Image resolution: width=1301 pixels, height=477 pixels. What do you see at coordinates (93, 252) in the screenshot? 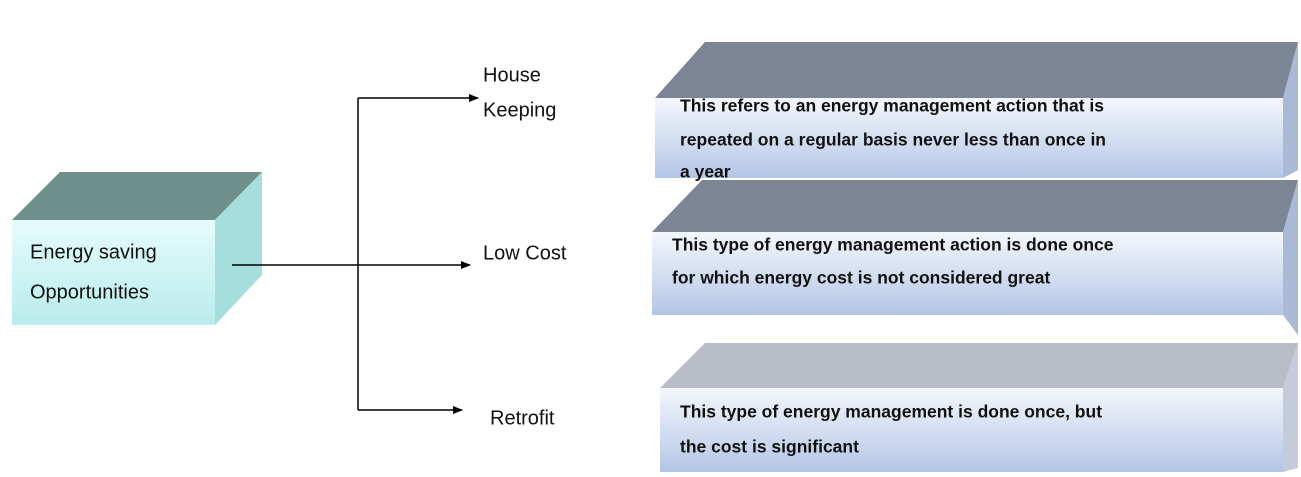
I see `source-label: Energy saving` at bounding box center [93, 252].